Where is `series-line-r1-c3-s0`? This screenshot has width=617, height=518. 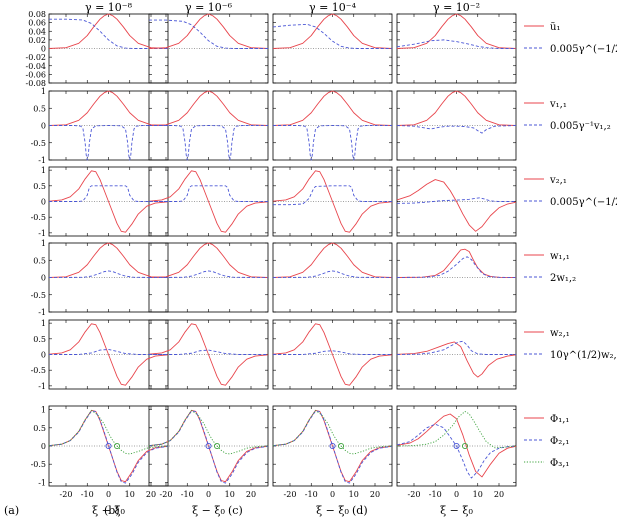
series-line-r1-c3-s0 is located at coordinates (456, 108).